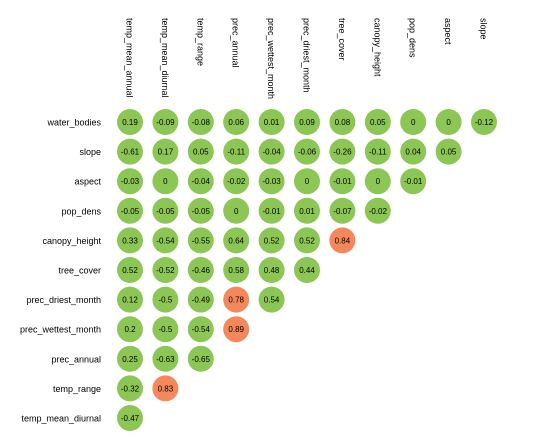 This screenshot has width=543, height=448. I want to click on correlation-cell: 0.64, so click(236, 240).